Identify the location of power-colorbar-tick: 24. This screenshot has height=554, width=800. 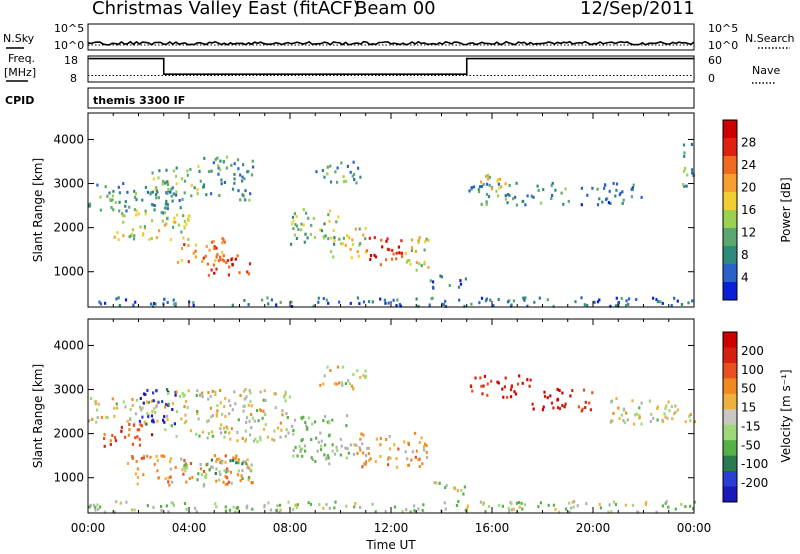
(748, 165).